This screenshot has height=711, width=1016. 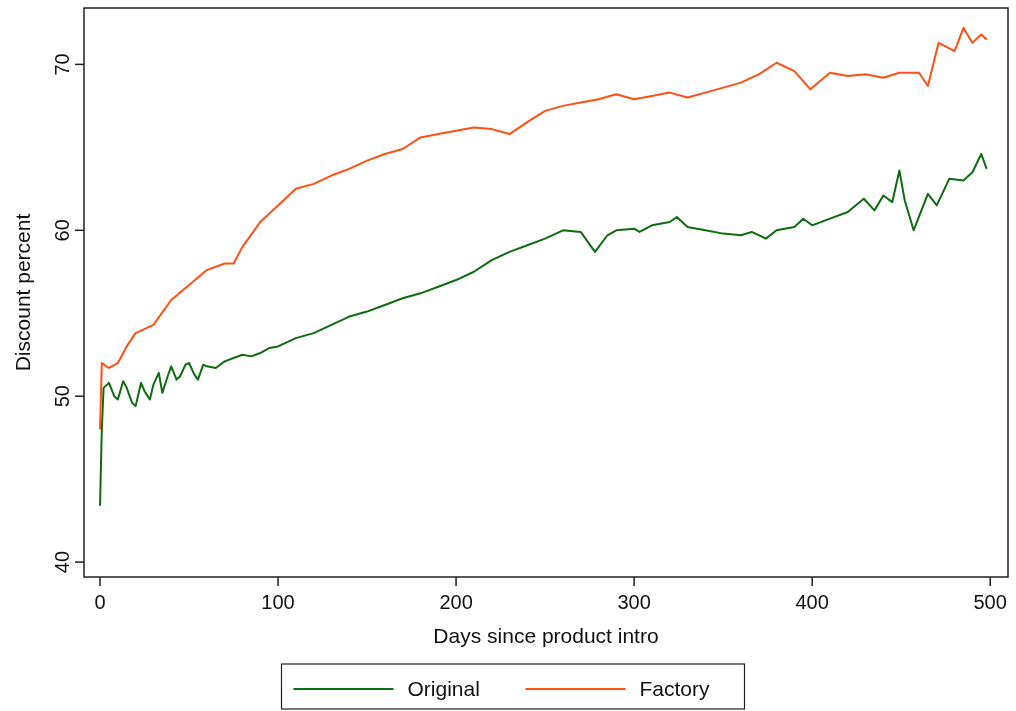 I want to click on y-tick-label: 40, so click(x=62, y=562).